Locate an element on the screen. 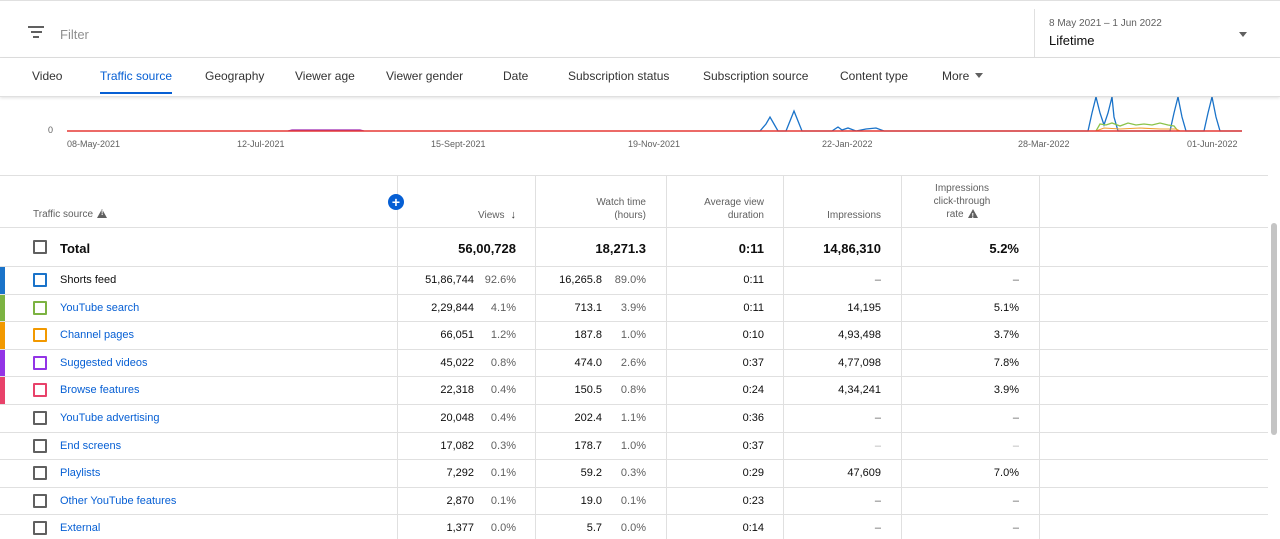 The image size is (1280, 539). row-views-pct: 4.1% is located at coordinates (503, 307).